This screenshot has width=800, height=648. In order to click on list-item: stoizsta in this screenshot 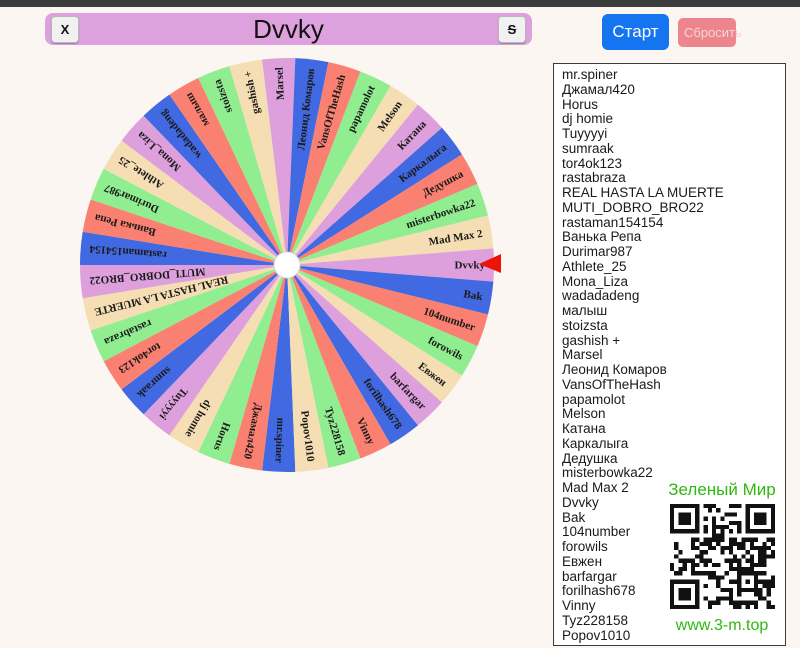, I will do `click(585, 325)`.